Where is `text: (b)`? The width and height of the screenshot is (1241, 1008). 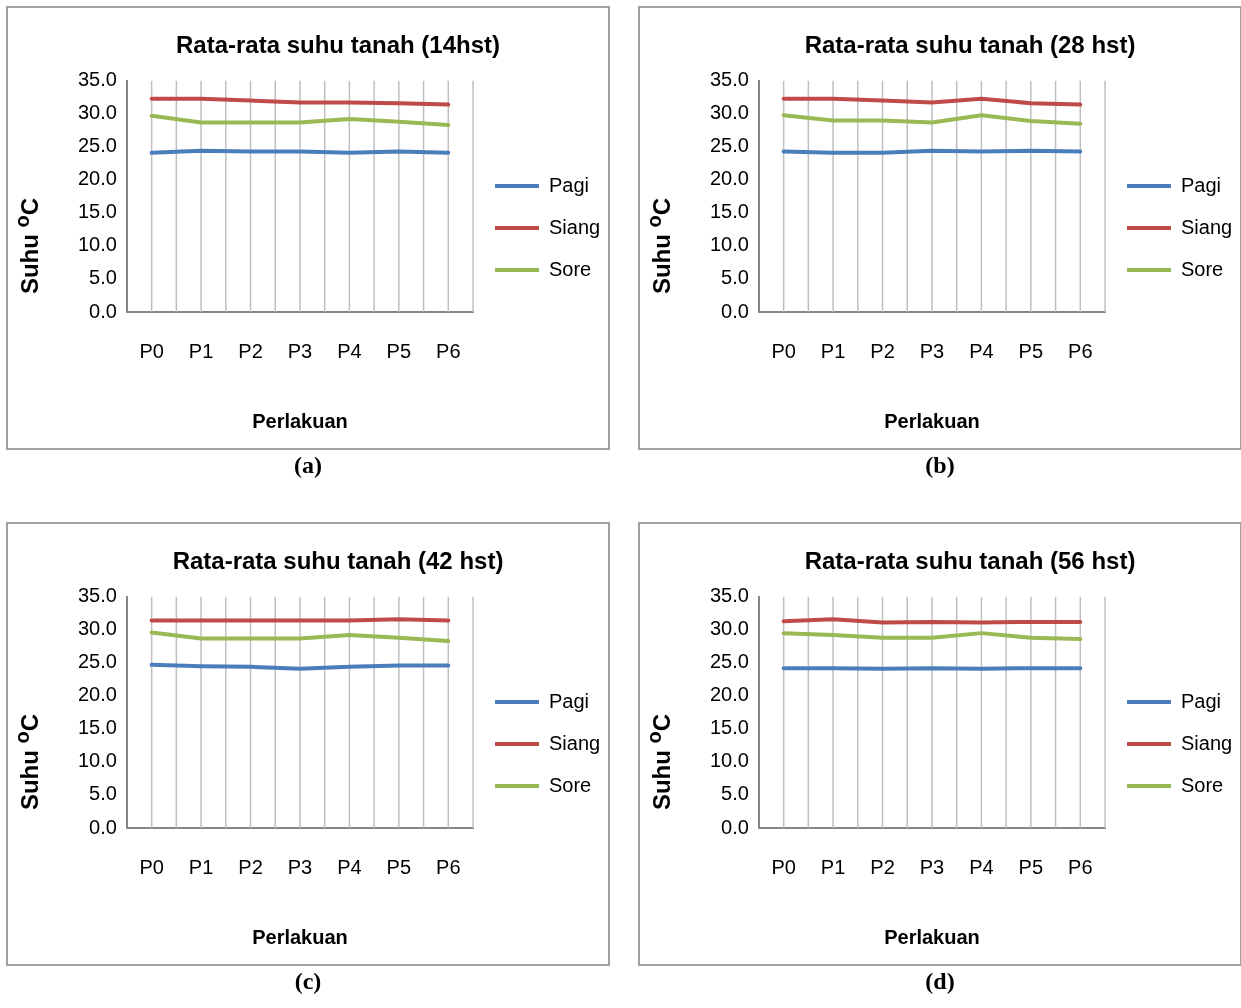
text: (b) is located at coordinates (940, 465).